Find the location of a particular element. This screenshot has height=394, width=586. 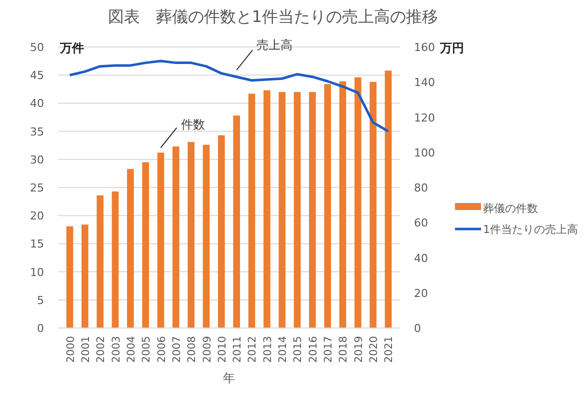

x-tick-label: 2016 is located at coordinates (313, 349).